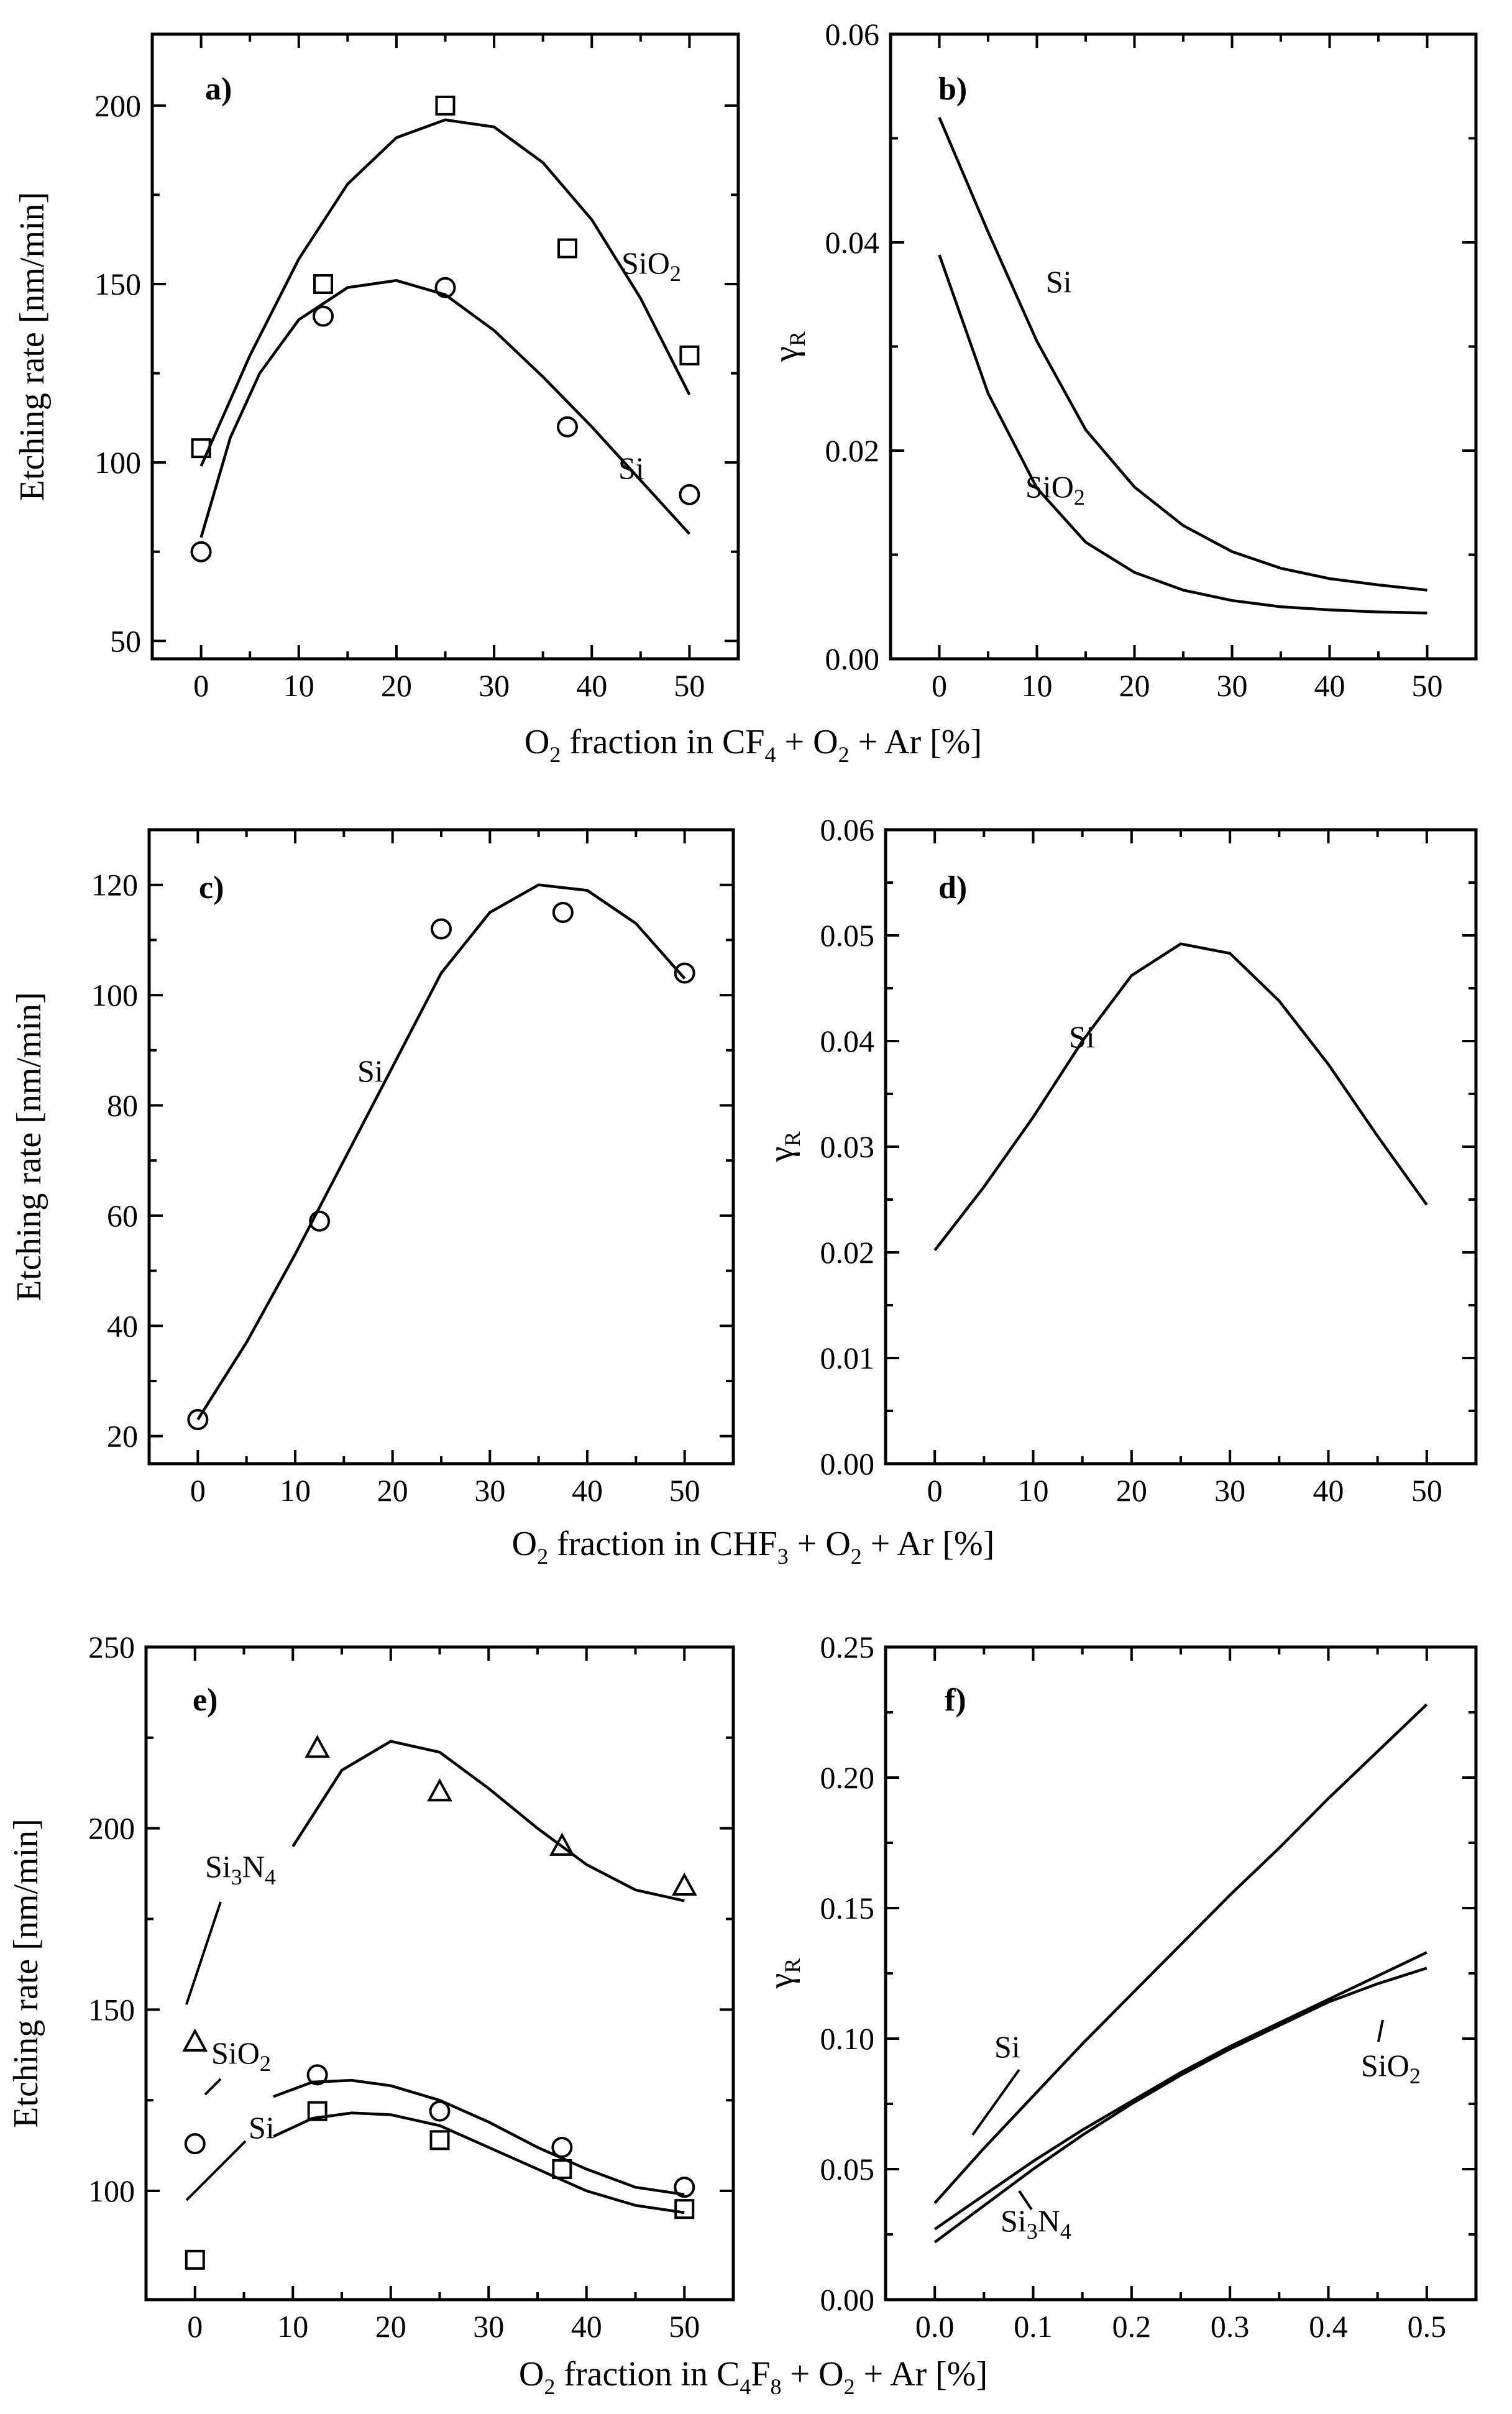 The height and width of the screenshot is (2414, 1512). Describe the element at coordinates (847, 1358) in the screenshot. I see `y-tick-label-d: 0.01` at that location.